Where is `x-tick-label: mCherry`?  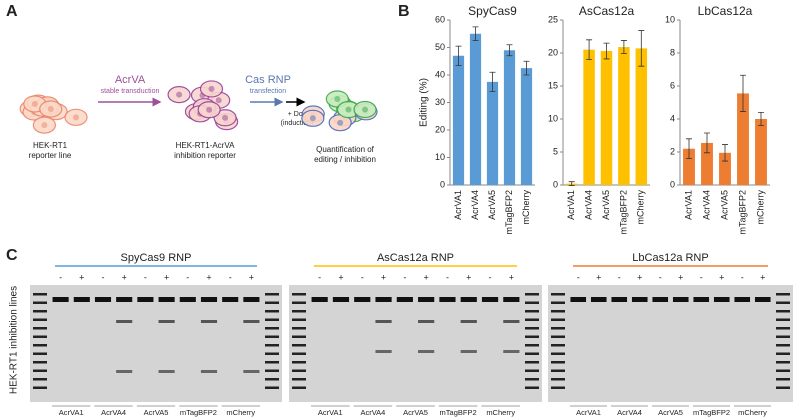 x-tick-label: mCherry is located at coordinates (526, 207).